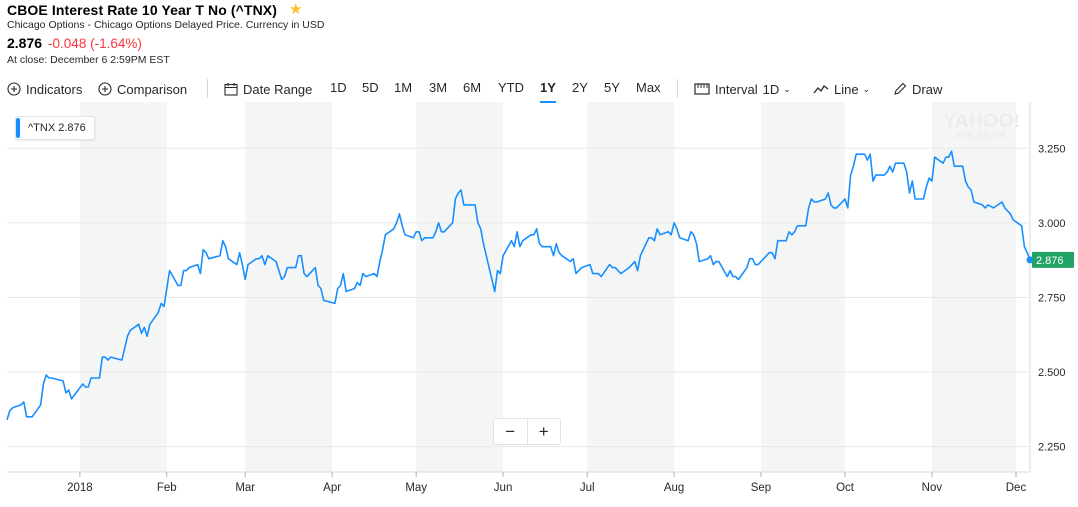 This screenshot has height=507, width=1078. What do you see at coordinates (338, 87) in the screenshot?
I see `range-1d: 1D` at bounding box center [338, 87].